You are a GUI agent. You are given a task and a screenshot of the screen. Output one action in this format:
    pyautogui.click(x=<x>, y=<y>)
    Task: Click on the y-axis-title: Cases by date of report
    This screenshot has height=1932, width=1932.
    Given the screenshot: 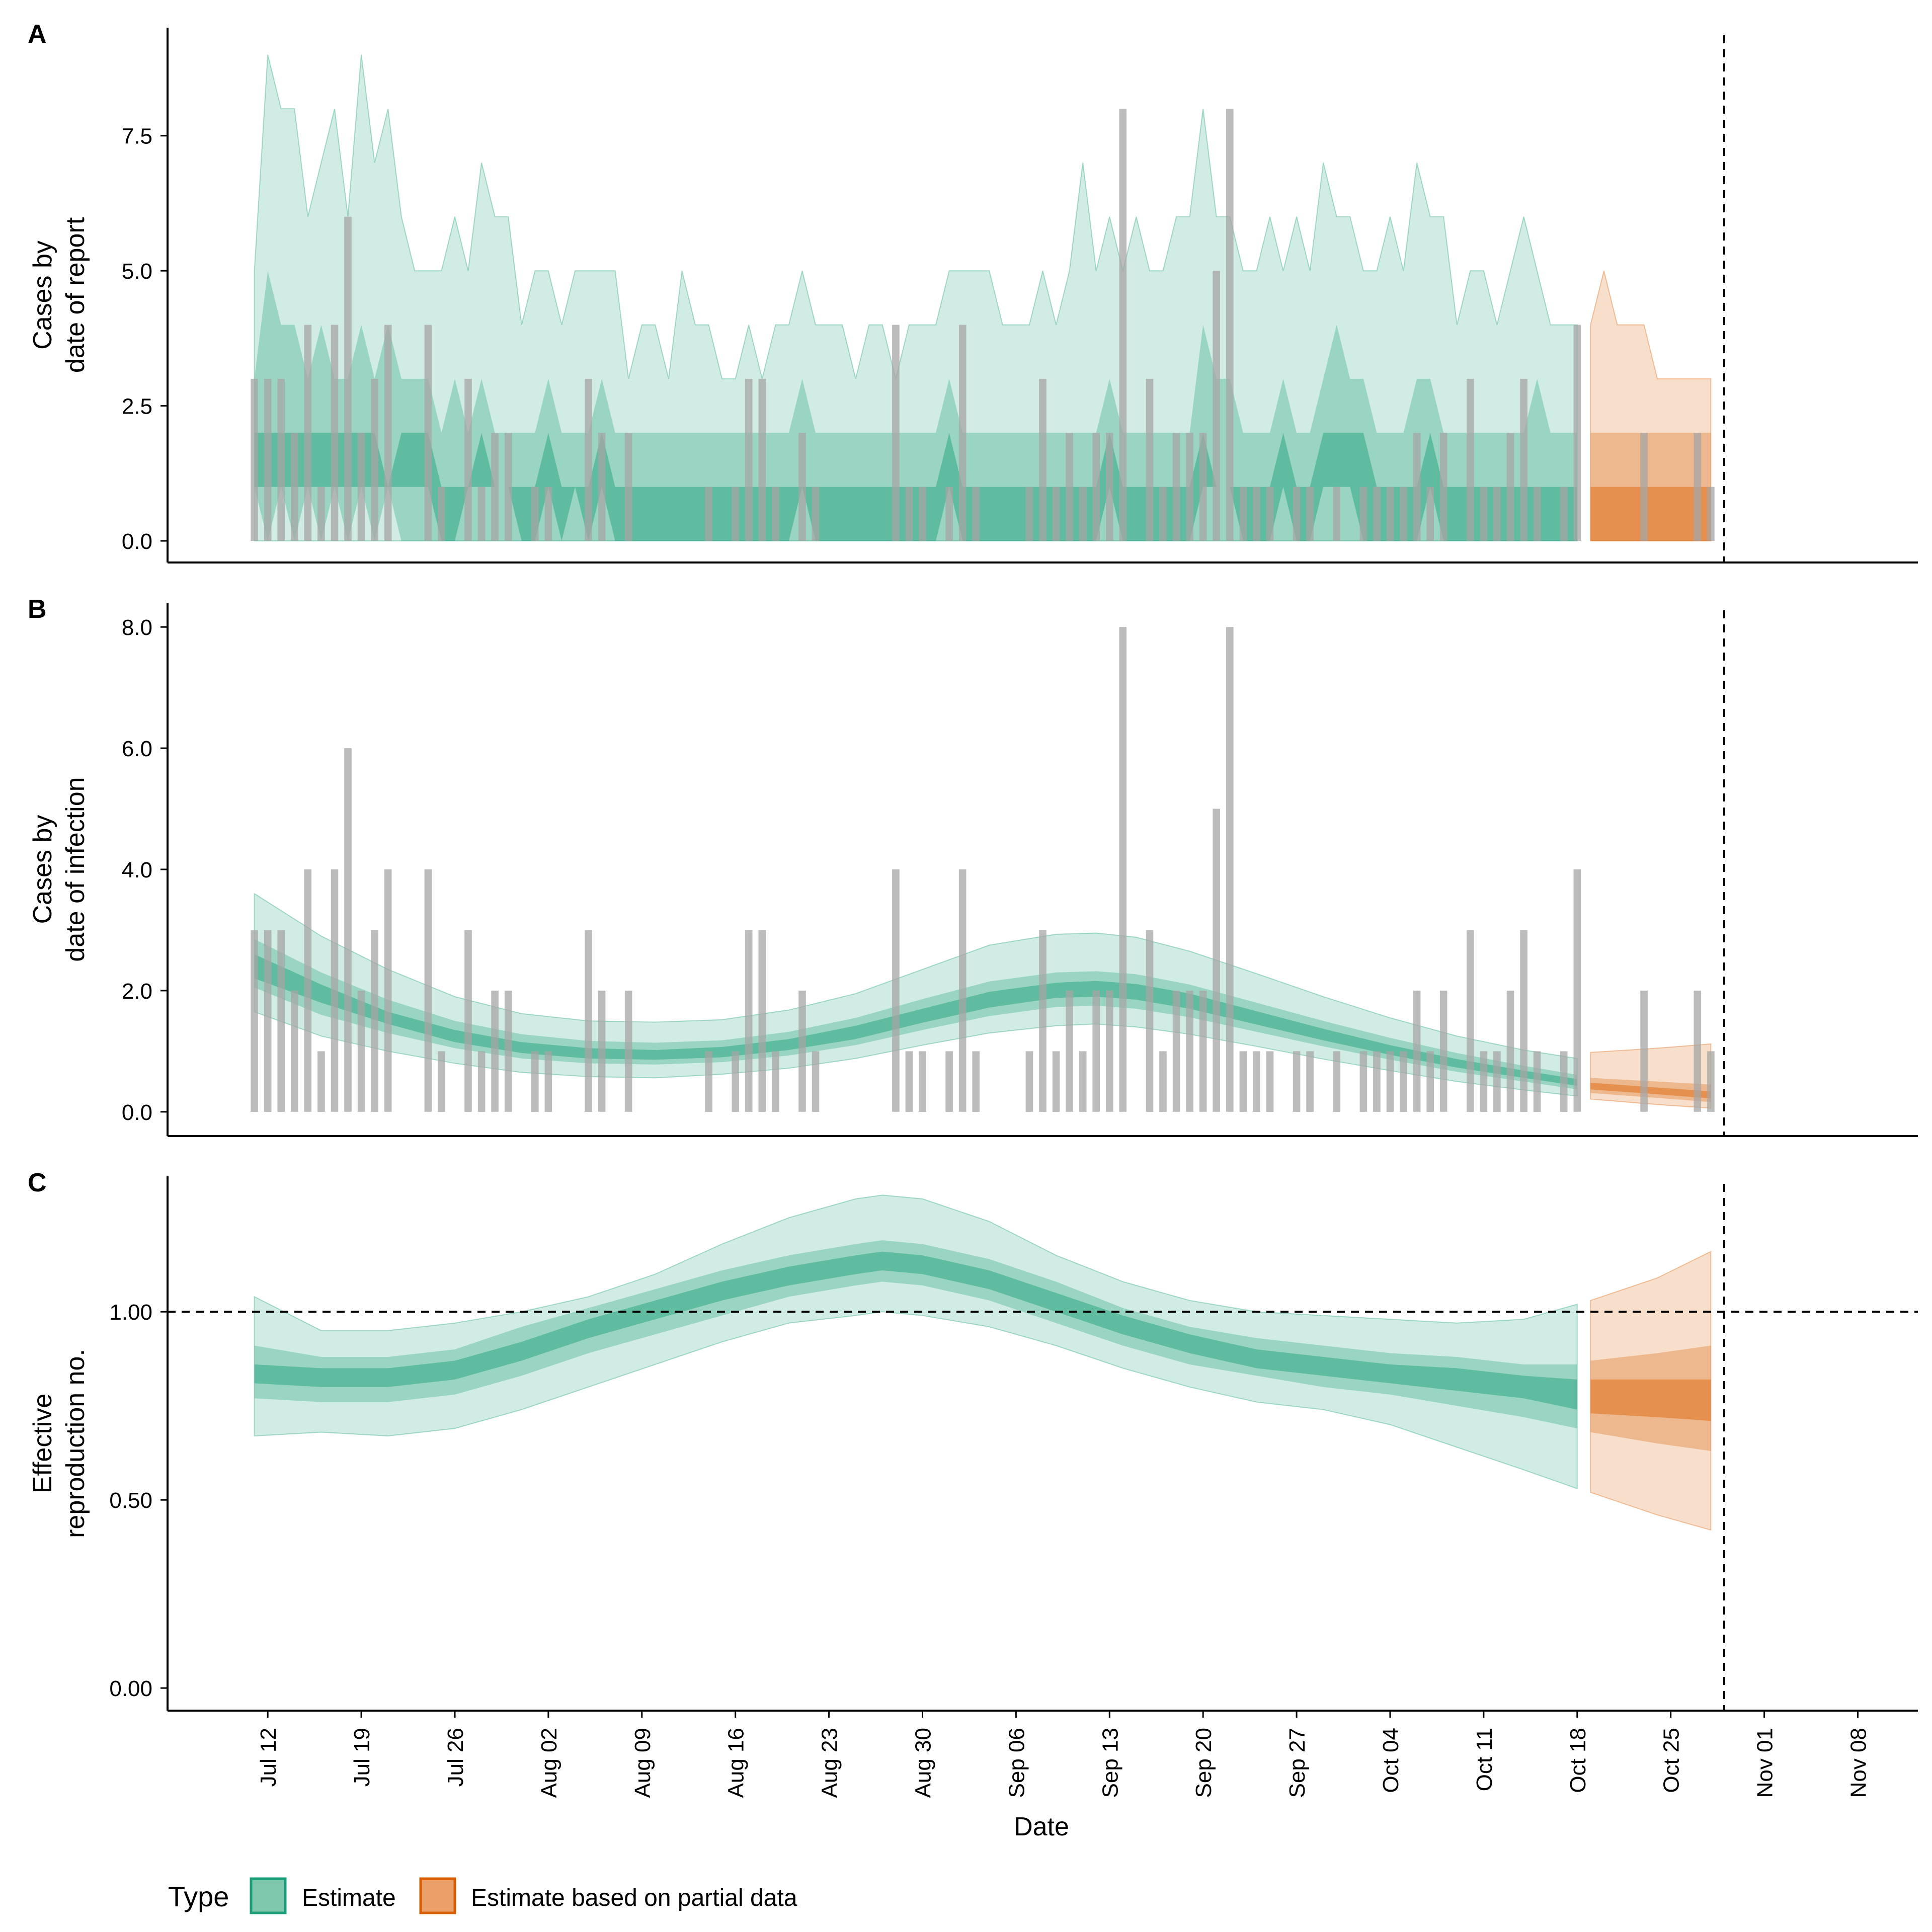 What is the action you would take?
    pyautogui.click(x=59, y=295)
    